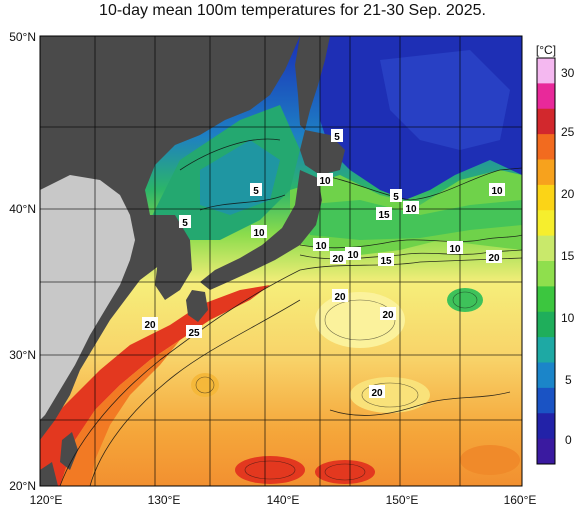 The width and height of the screenshot is (585, 512). Describe the element at coordinates (568, 318) in the screenshot. I see `colorbar-tick-label: 10` at that location.